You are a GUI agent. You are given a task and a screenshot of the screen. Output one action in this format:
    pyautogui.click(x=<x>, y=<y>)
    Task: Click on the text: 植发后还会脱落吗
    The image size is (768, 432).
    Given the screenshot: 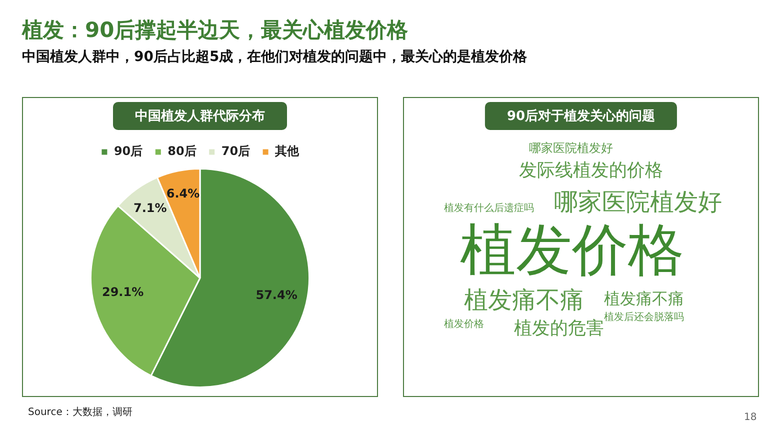 What is the action you would take?
    pyautogui.click(x=644, y=317)
    